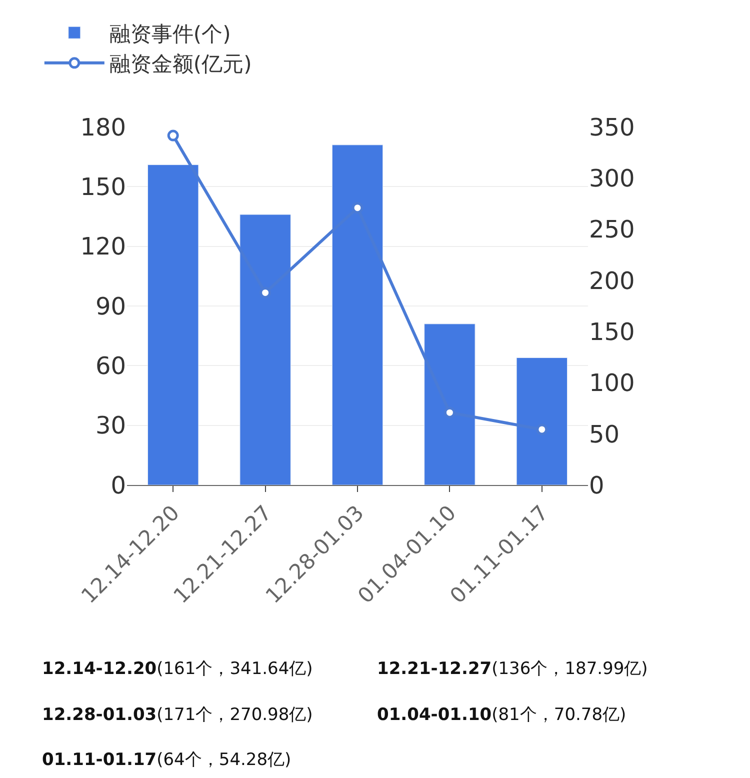  What do you see at coordinates (170, 34) in the screenshot?
I see `legend-label: 融资事件(个)` at bounding box center [170, 34].